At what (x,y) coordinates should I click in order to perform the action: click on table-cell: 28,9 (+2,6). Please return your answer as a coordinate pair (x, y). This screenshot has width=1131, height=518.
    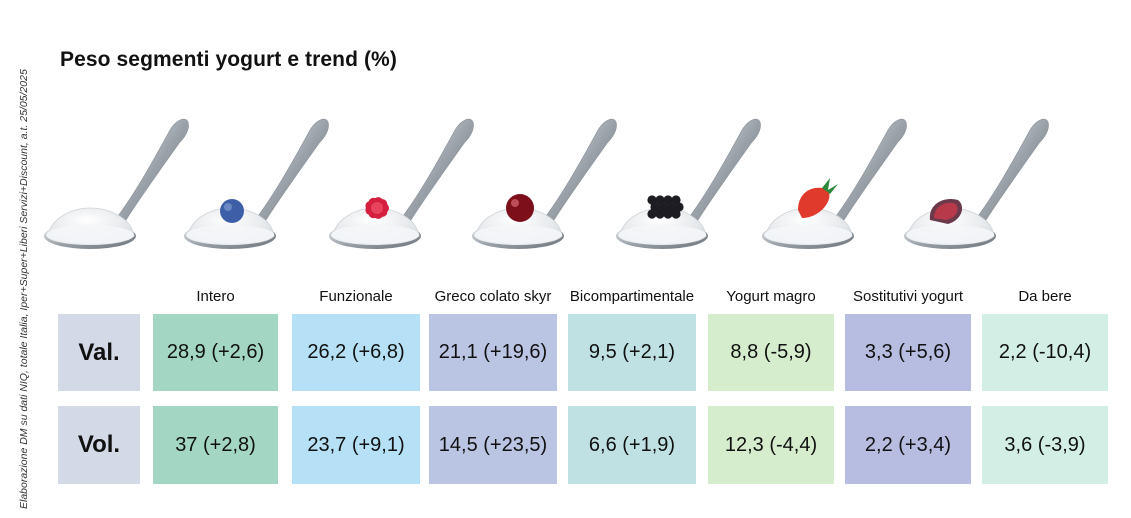
    Looking at the image, I should click on (215, 352).